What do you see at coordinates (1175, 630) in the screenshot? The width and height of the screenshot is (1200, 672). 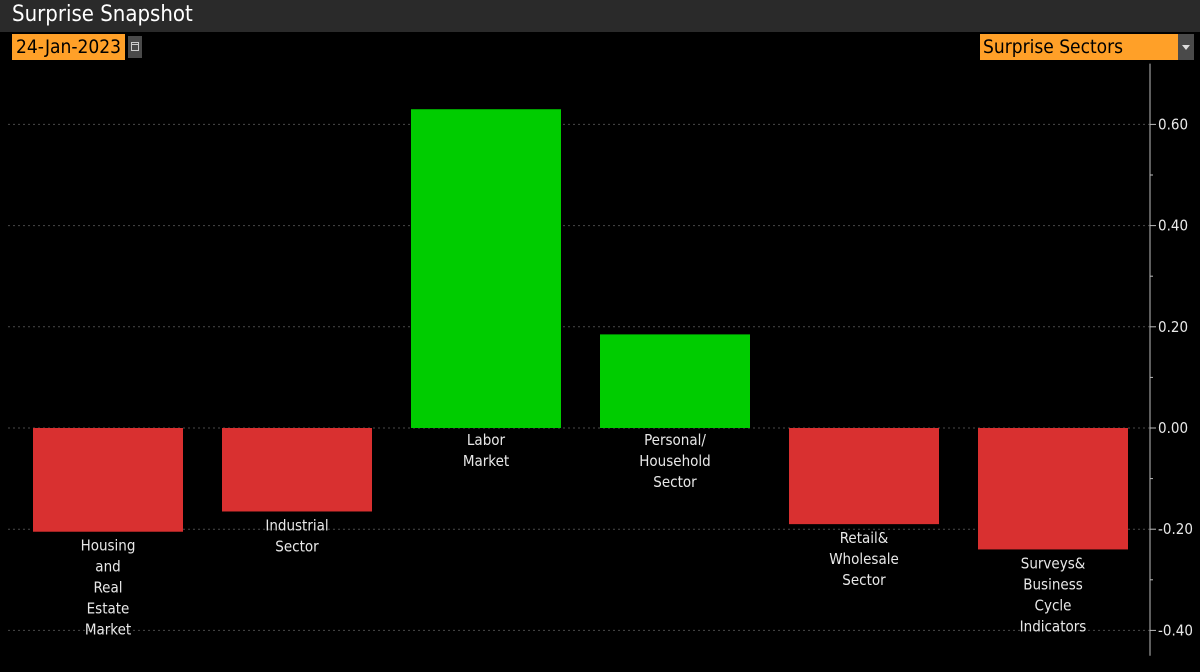 I see `y-tick-label: -0.40` at bounding box center [1175, 630].